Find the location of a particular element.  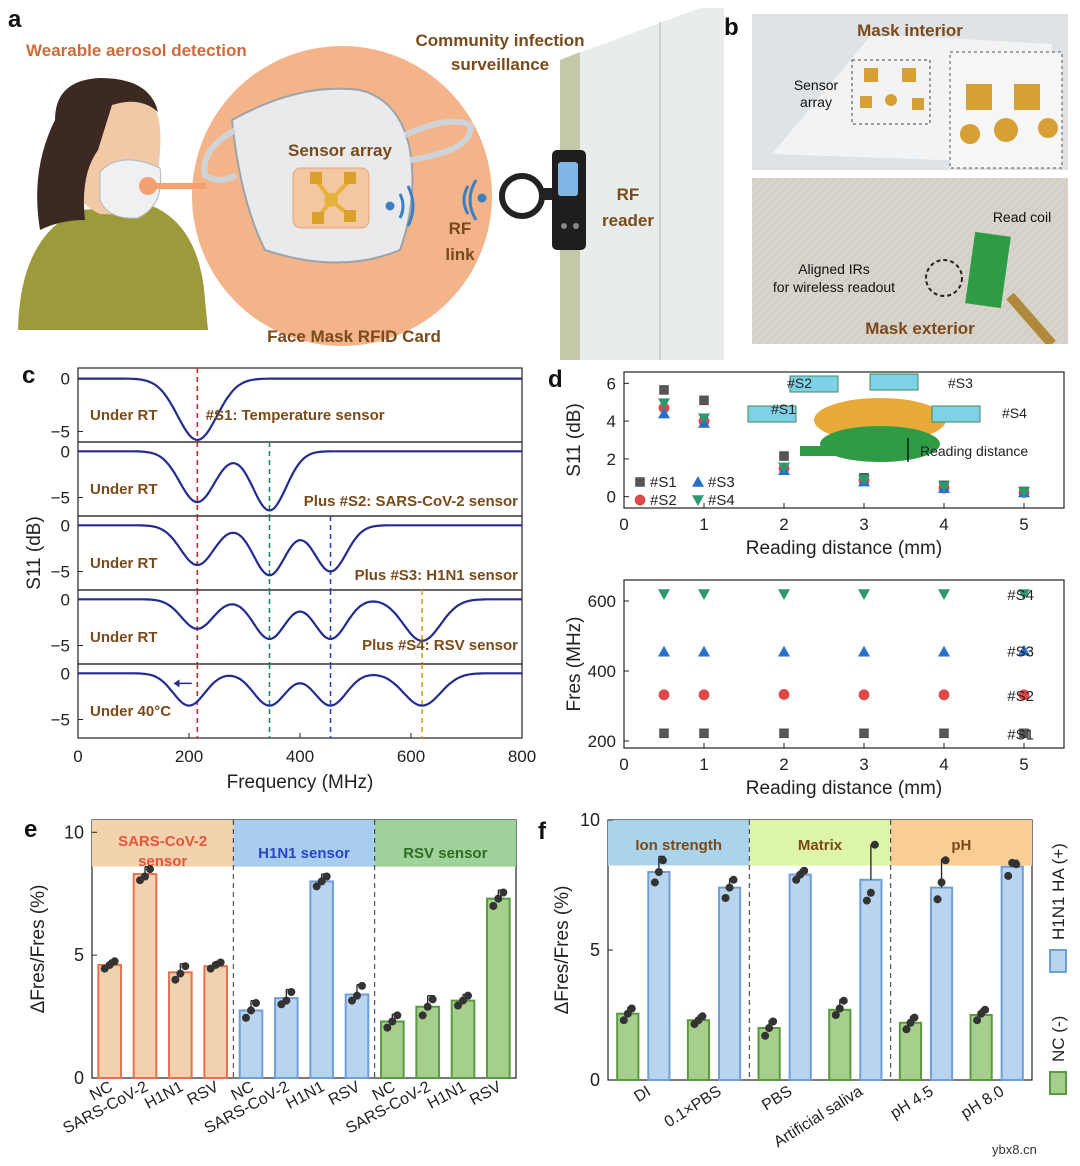

x-tick-label: pH 8.0 is located at coordinates (982, 1102).